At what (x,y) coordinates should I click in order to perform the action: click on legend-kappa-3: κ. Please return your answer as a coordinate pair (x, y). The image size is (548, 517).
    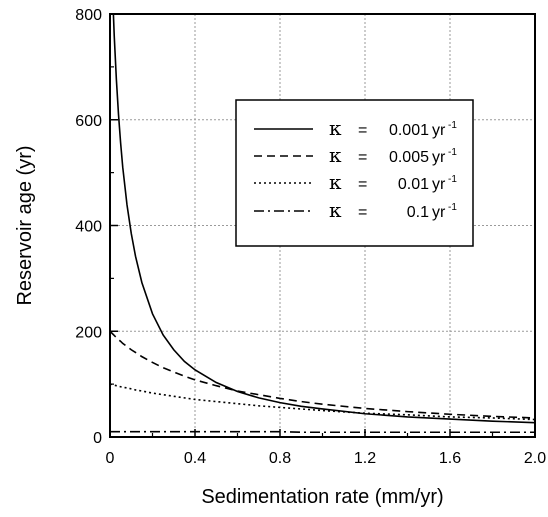
    Looking at the image, I should click on (335, 210).